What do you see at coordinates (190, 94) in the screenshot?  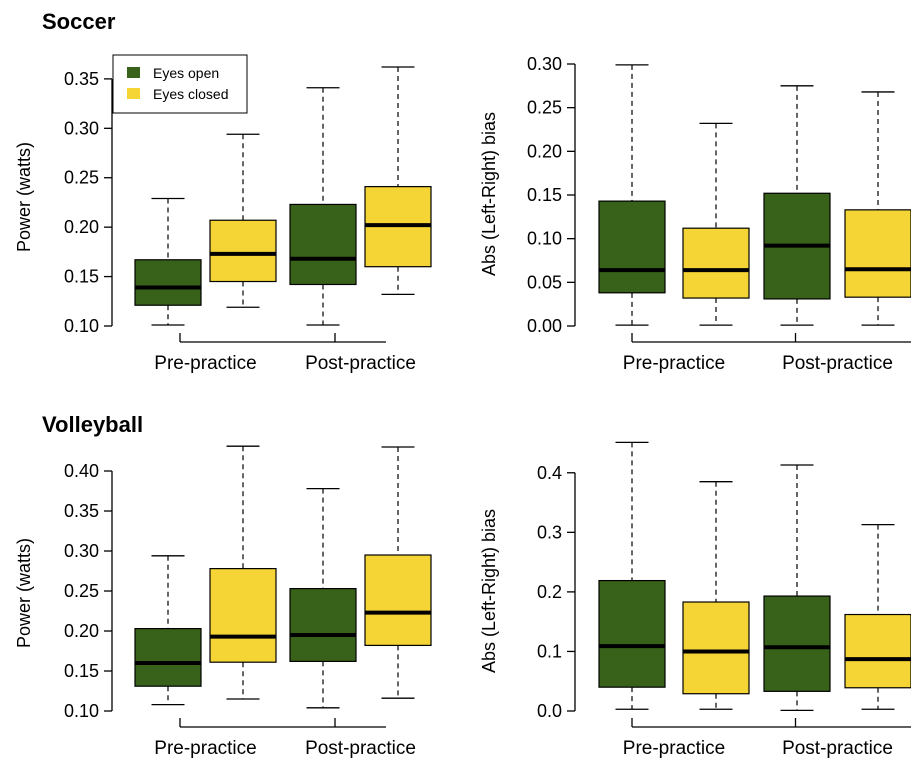 I see `legend-label-eyes-closed: Eyes closed` at bounding box center [190, 94].